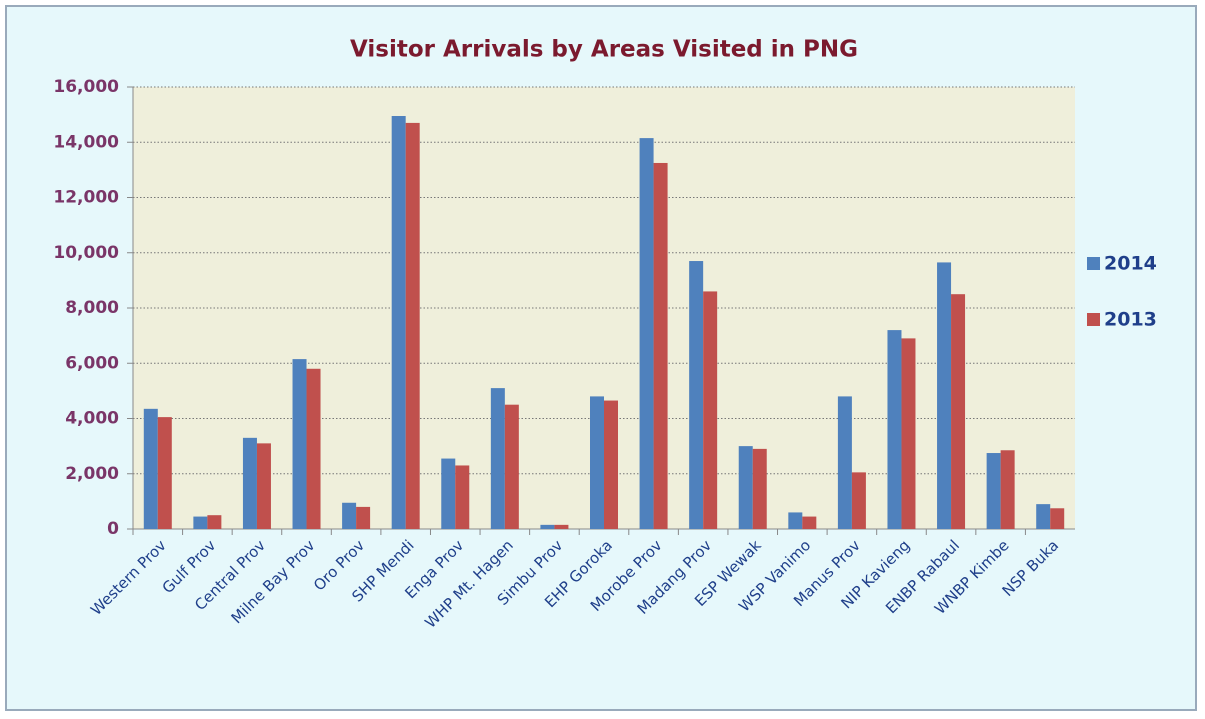 The width and height of the screenshot is (1205, 719). What do you see at coordinates (86, 142) in the screenshot?
I see `y-tick-label: 14,000` at bounding box center [86, 142].